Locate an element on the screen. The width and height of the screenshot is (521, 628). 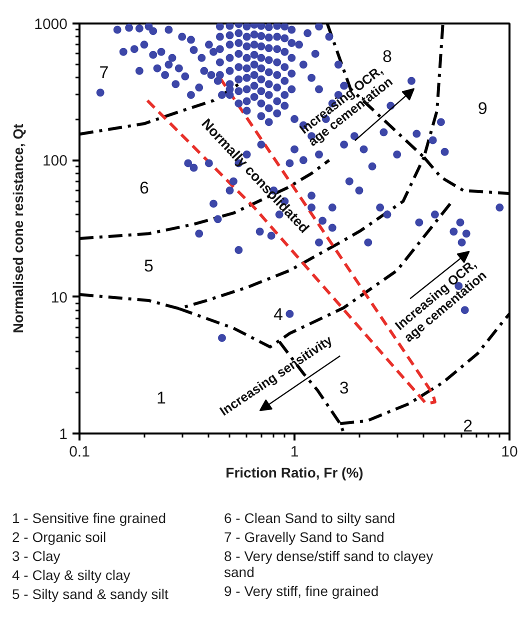
y-tick-label: 100 is located at coordinates (55, 161).